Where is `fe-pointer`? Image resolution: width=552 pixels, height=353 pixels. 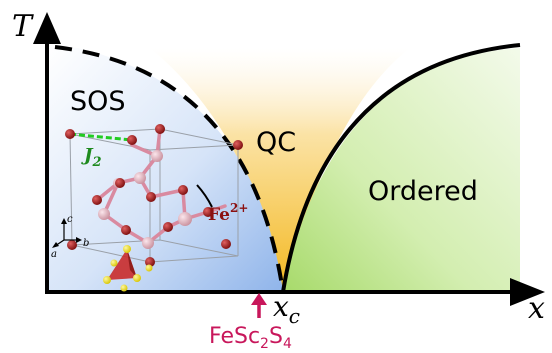
fe-pointer is located at coordinates (204, 196).